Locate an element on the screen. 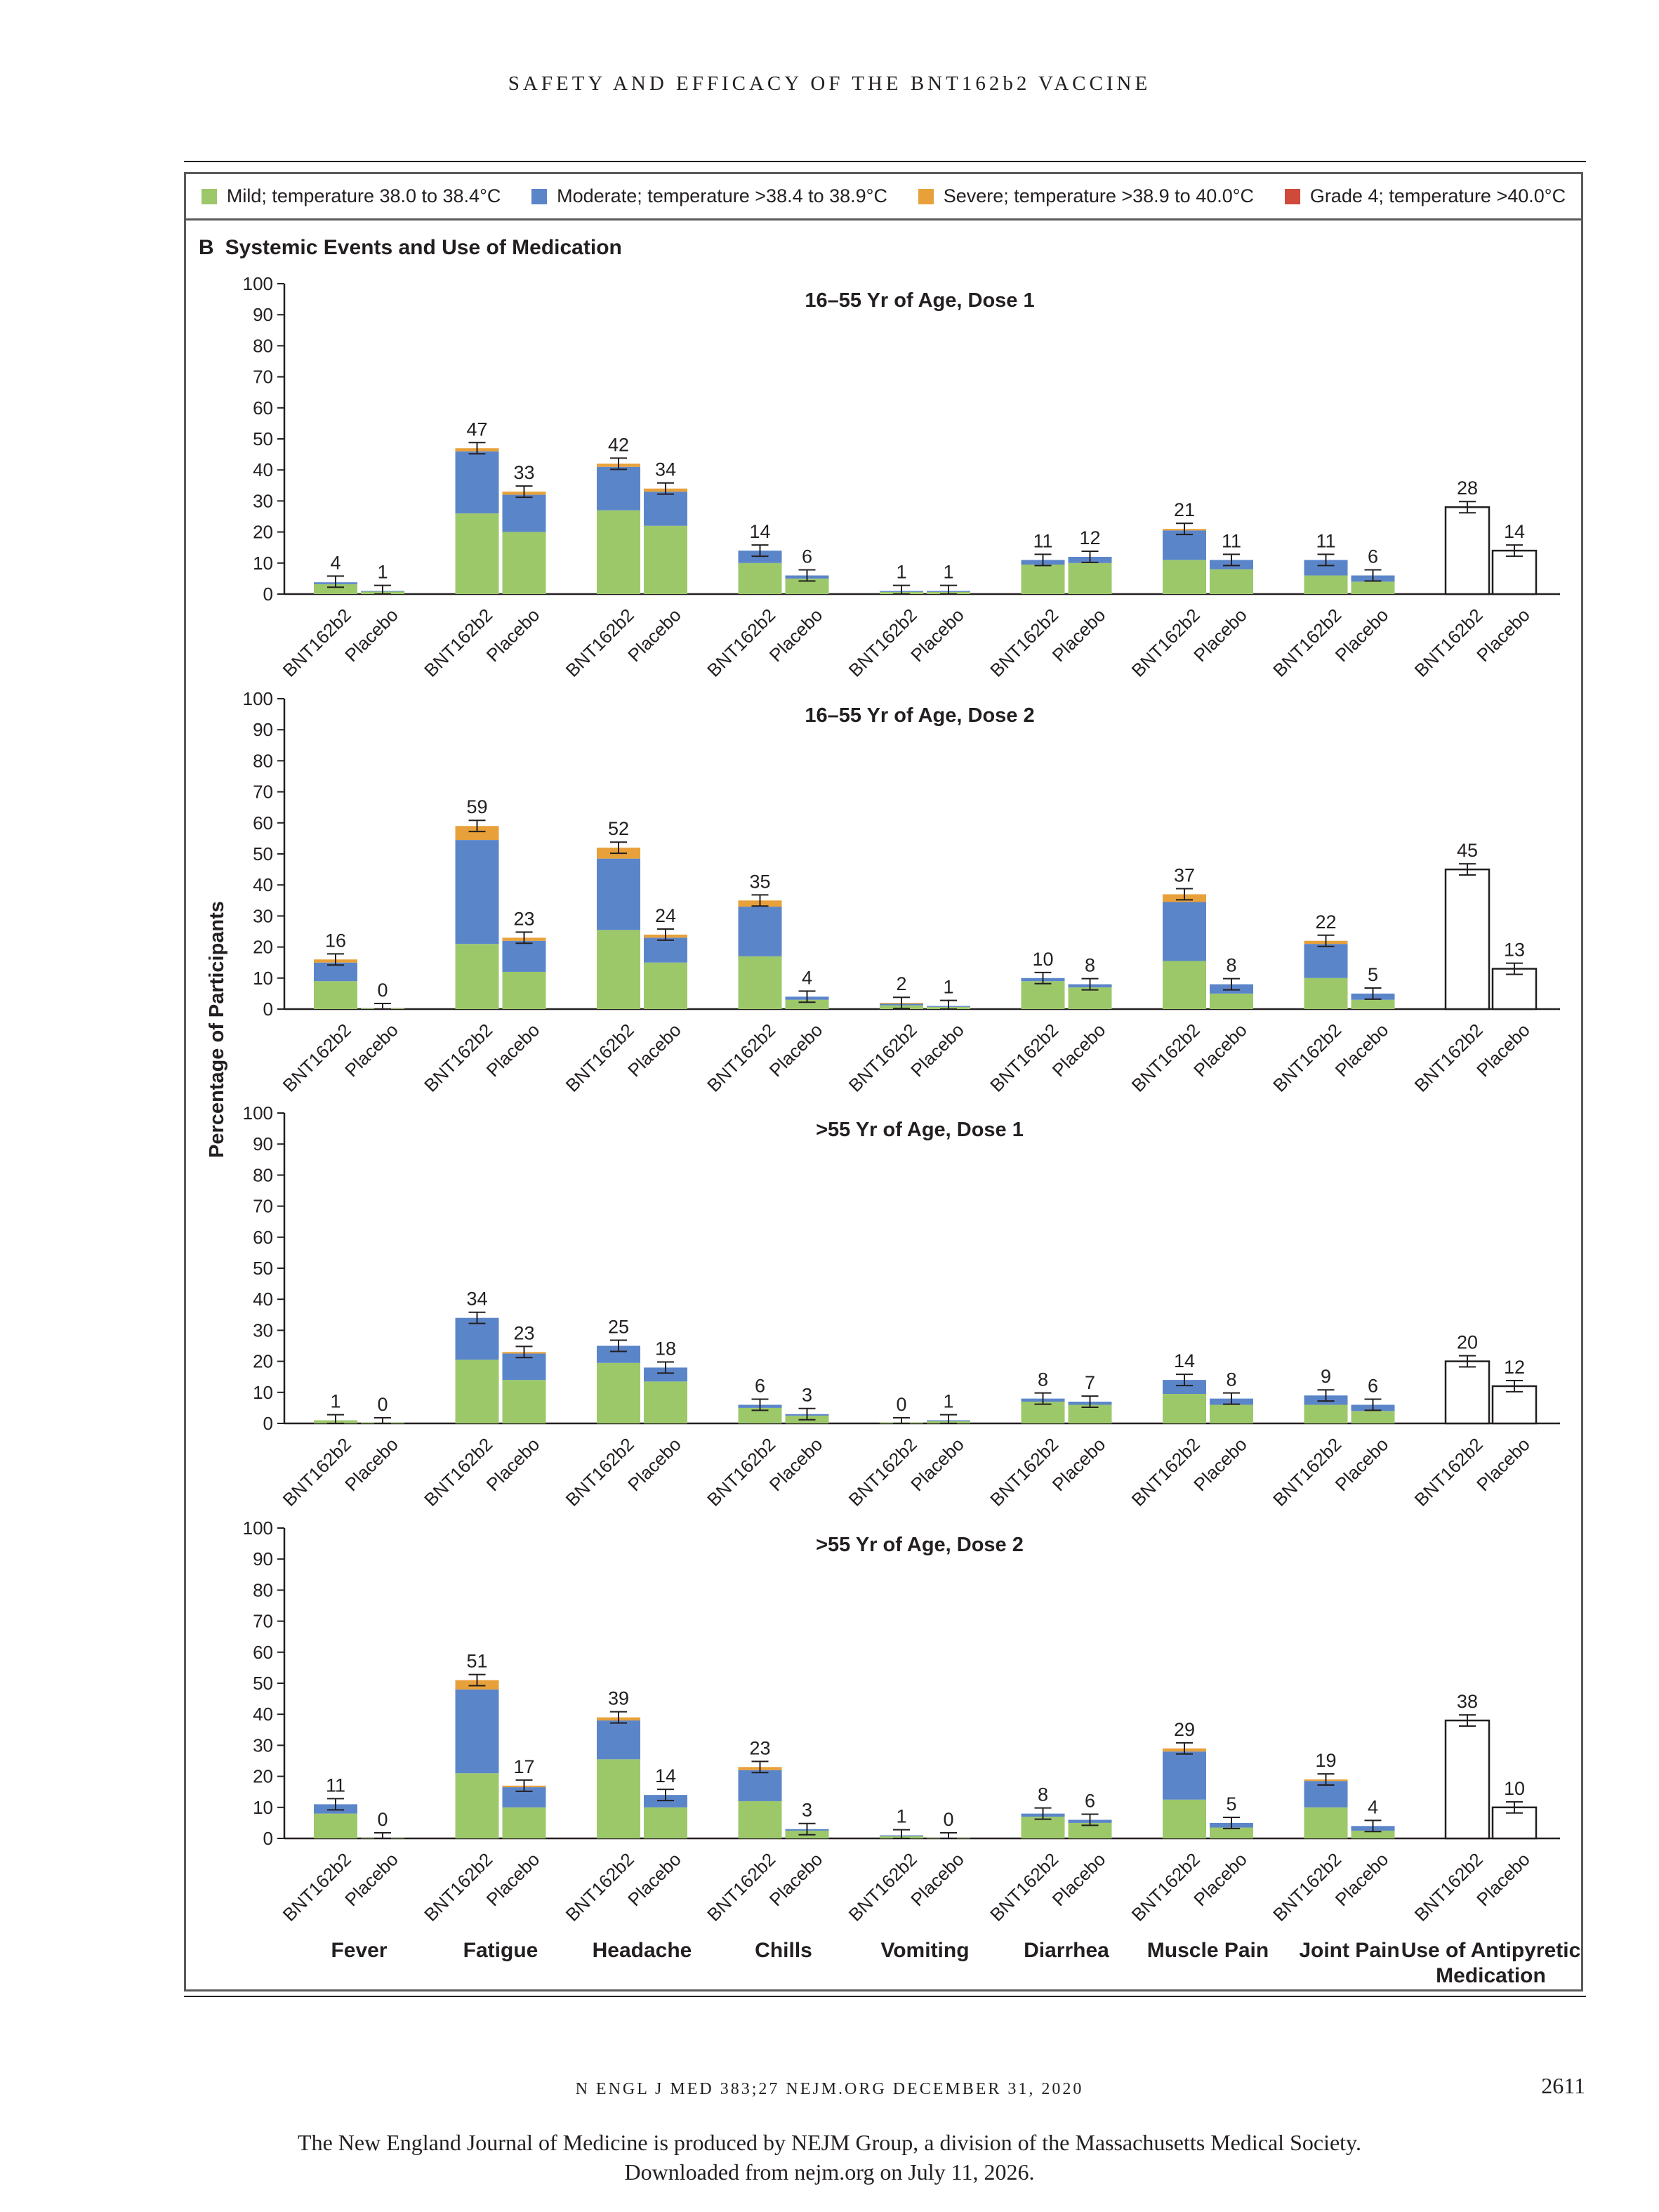 This screenshot has width=1659, height=2212. panel-title: B Systemic Events and Use of Medication is located at coordinates (411, 248).